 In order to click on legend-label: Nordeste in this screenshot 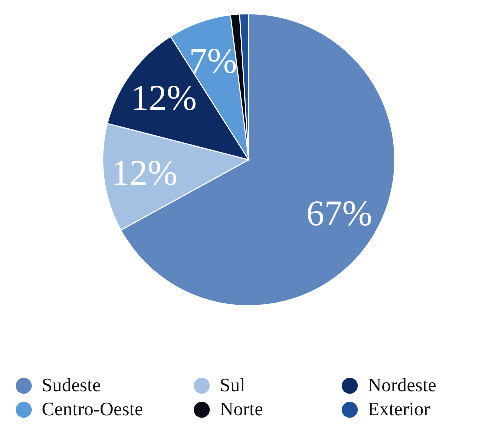, I will do `click(402, 386)`.